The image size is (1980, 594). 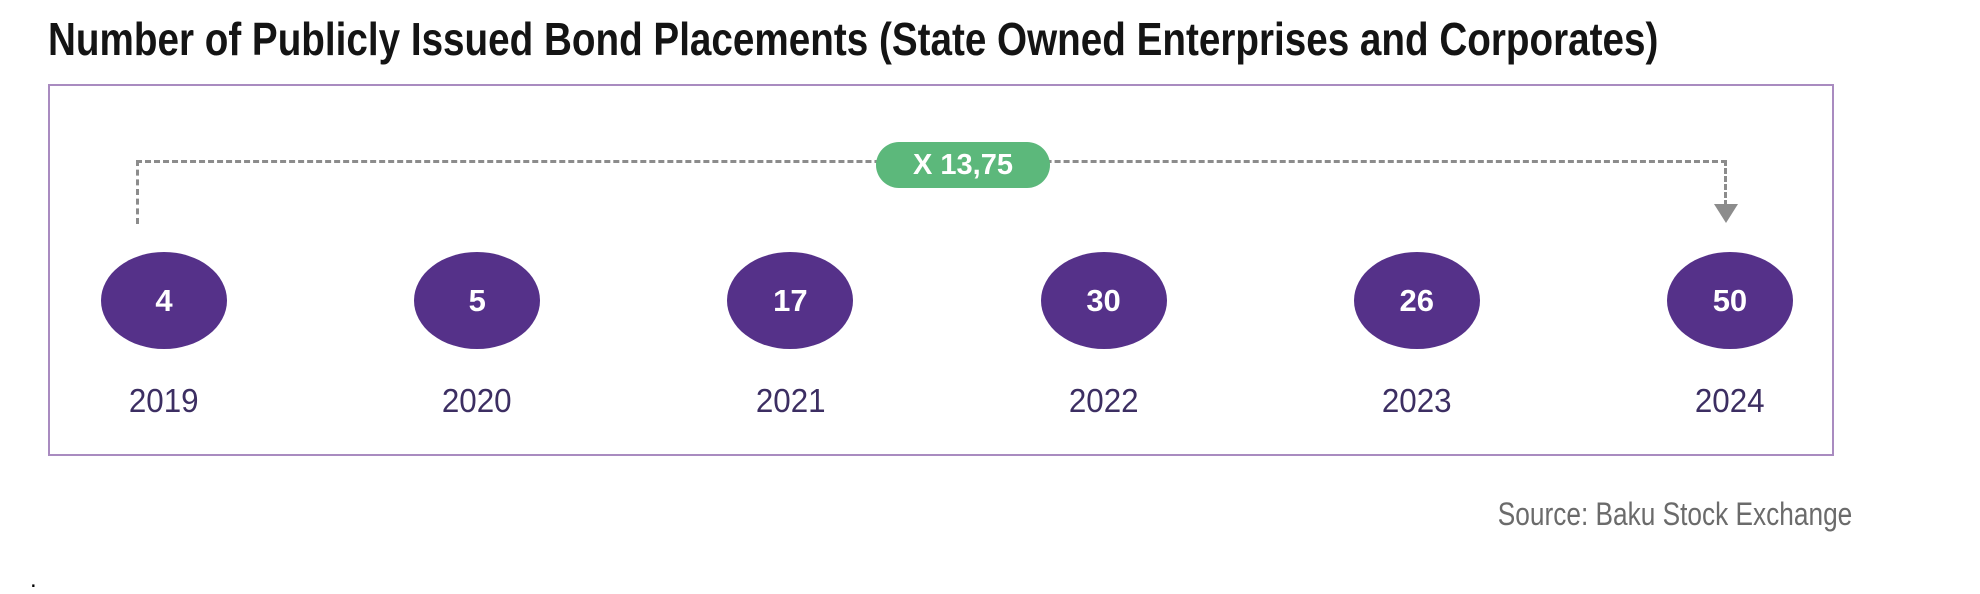 I want to click on value-bubble: 26, so click(x=1416, y=300).